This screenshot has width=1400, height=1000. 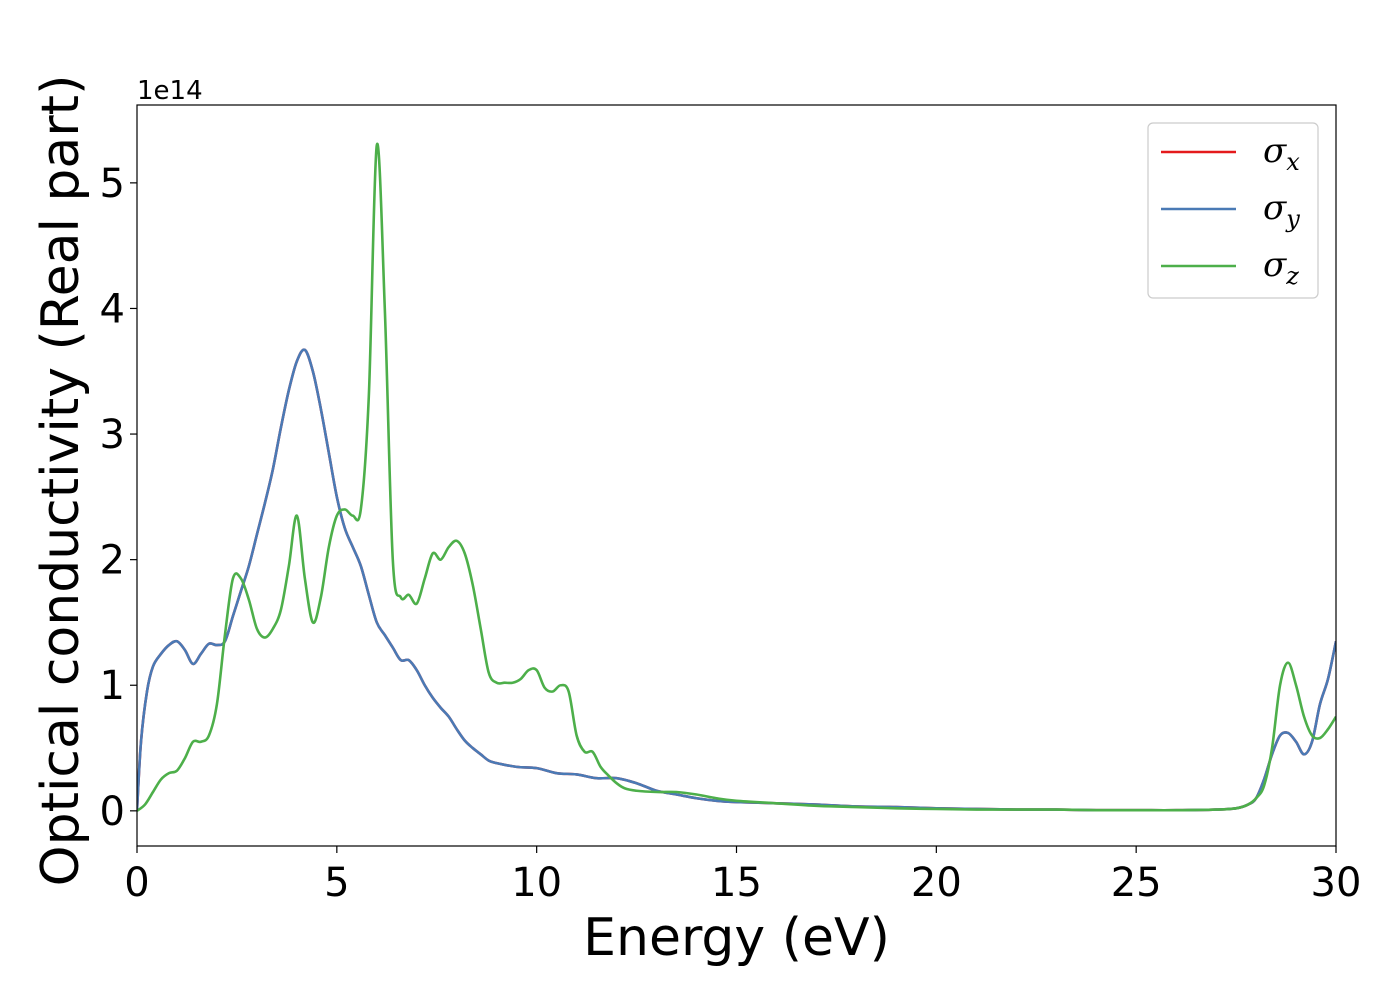 I want to click on legend-label-x: σx, so click(x=1281, y=153).